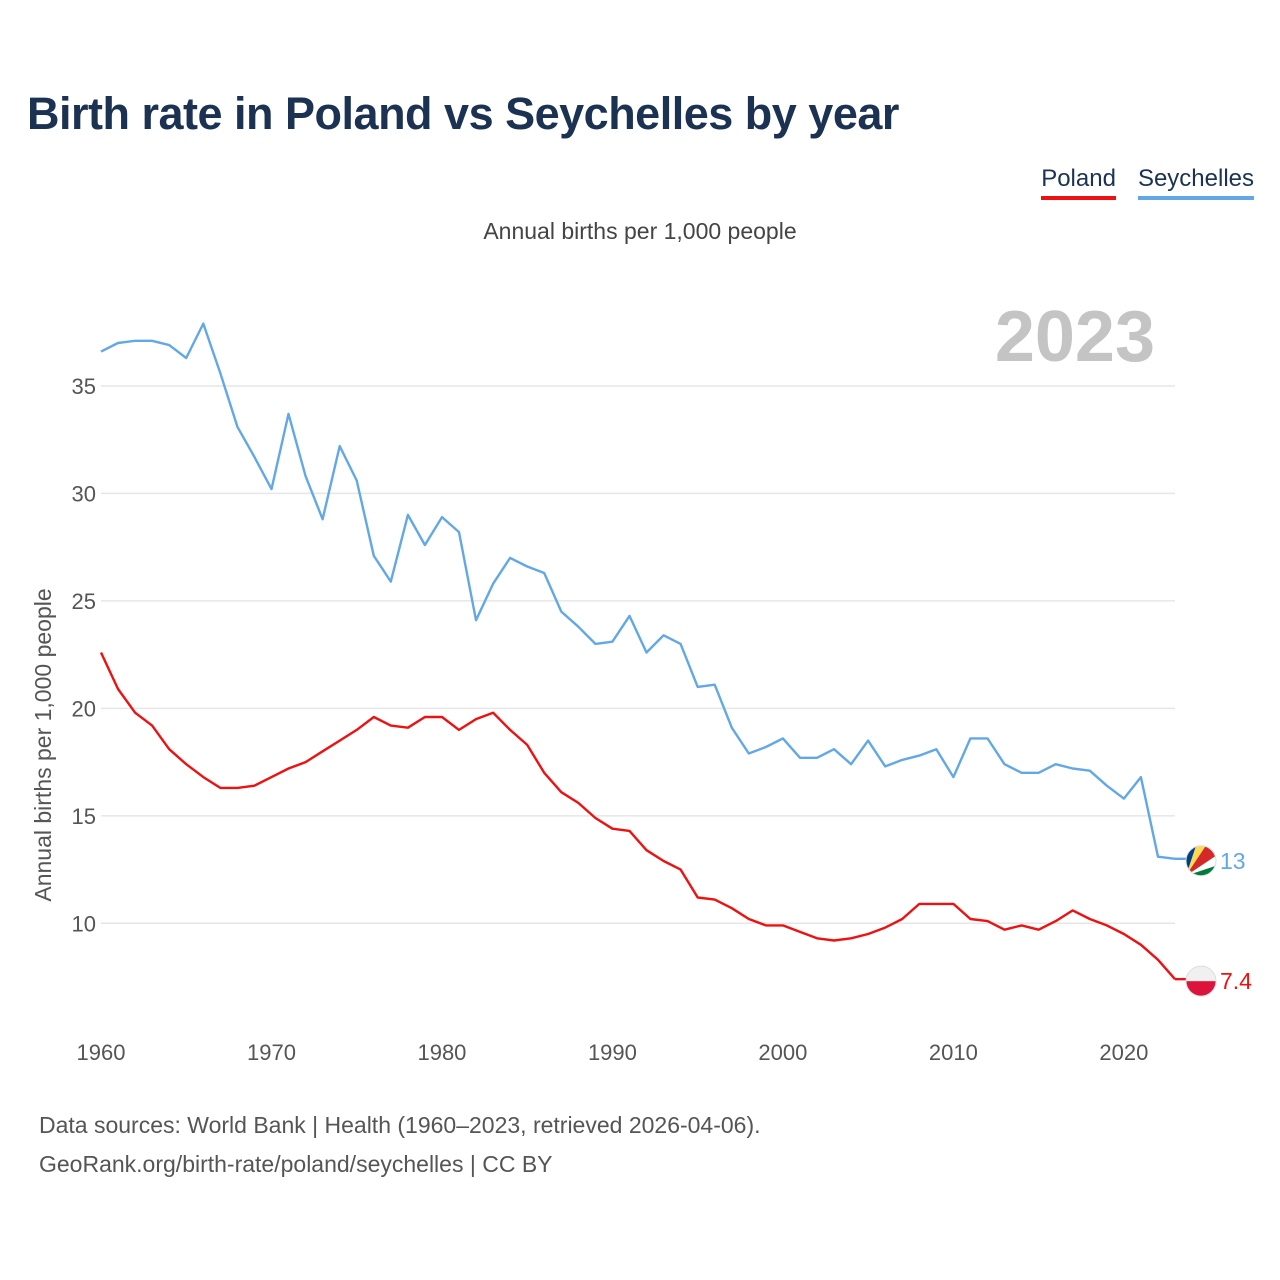 The width and height of the screenshot is (1280, 1280). Describe the element at coordinates (612, 1052) in the screenshot. I see `x-tick-label: 1990` at that location.